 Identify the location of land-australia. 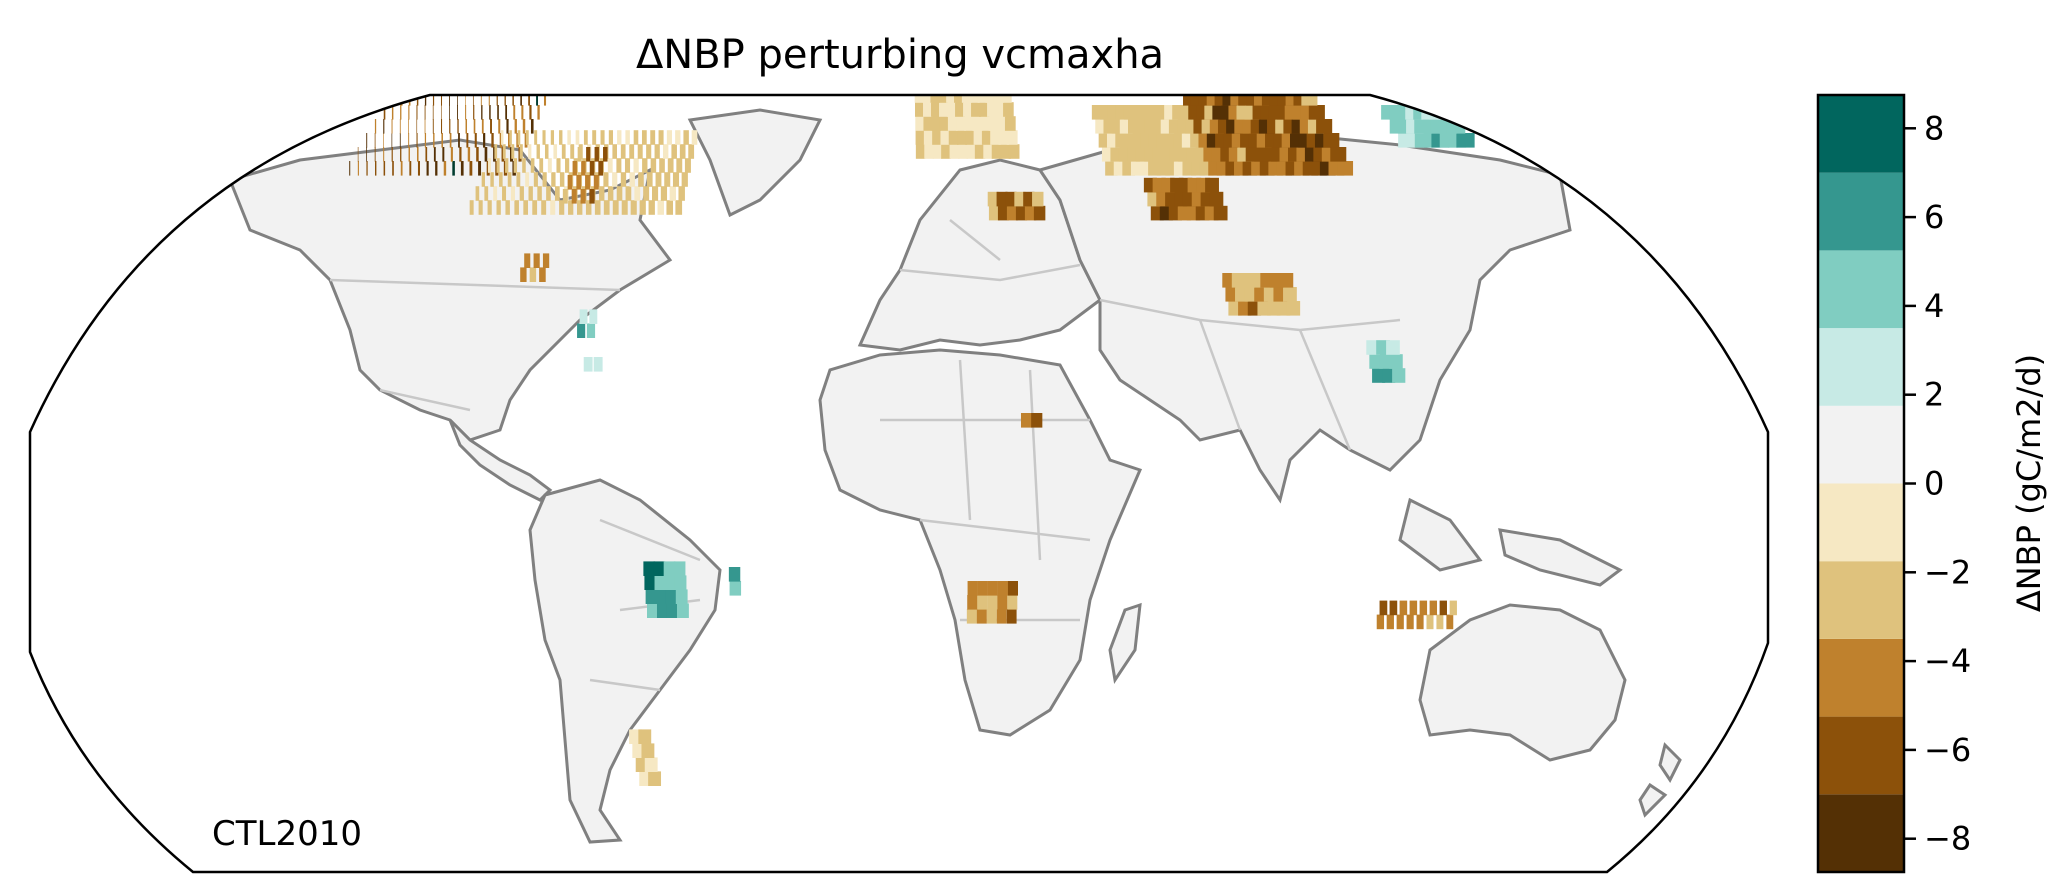
(1522, 682).